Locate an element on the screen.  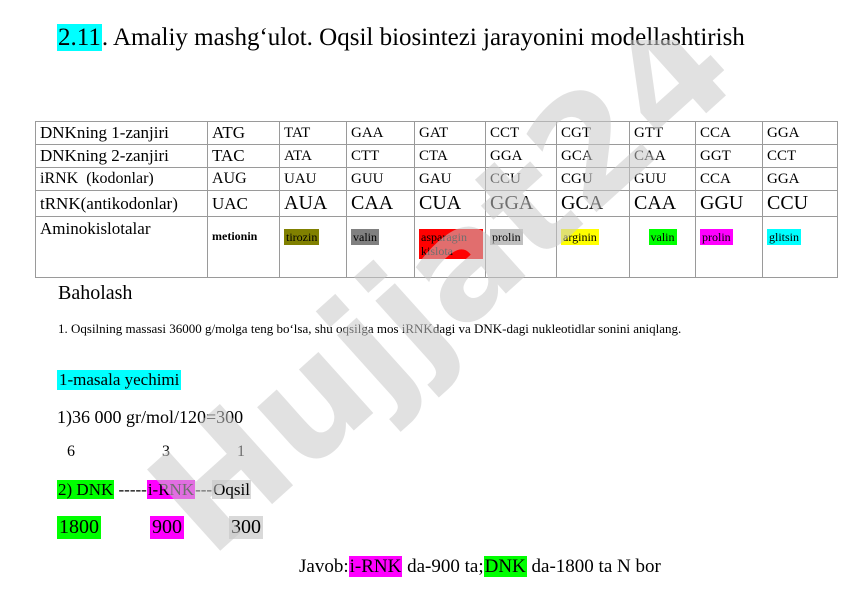
row-label: DNKning 2-zanjiri is located at coordinates (121, 156).